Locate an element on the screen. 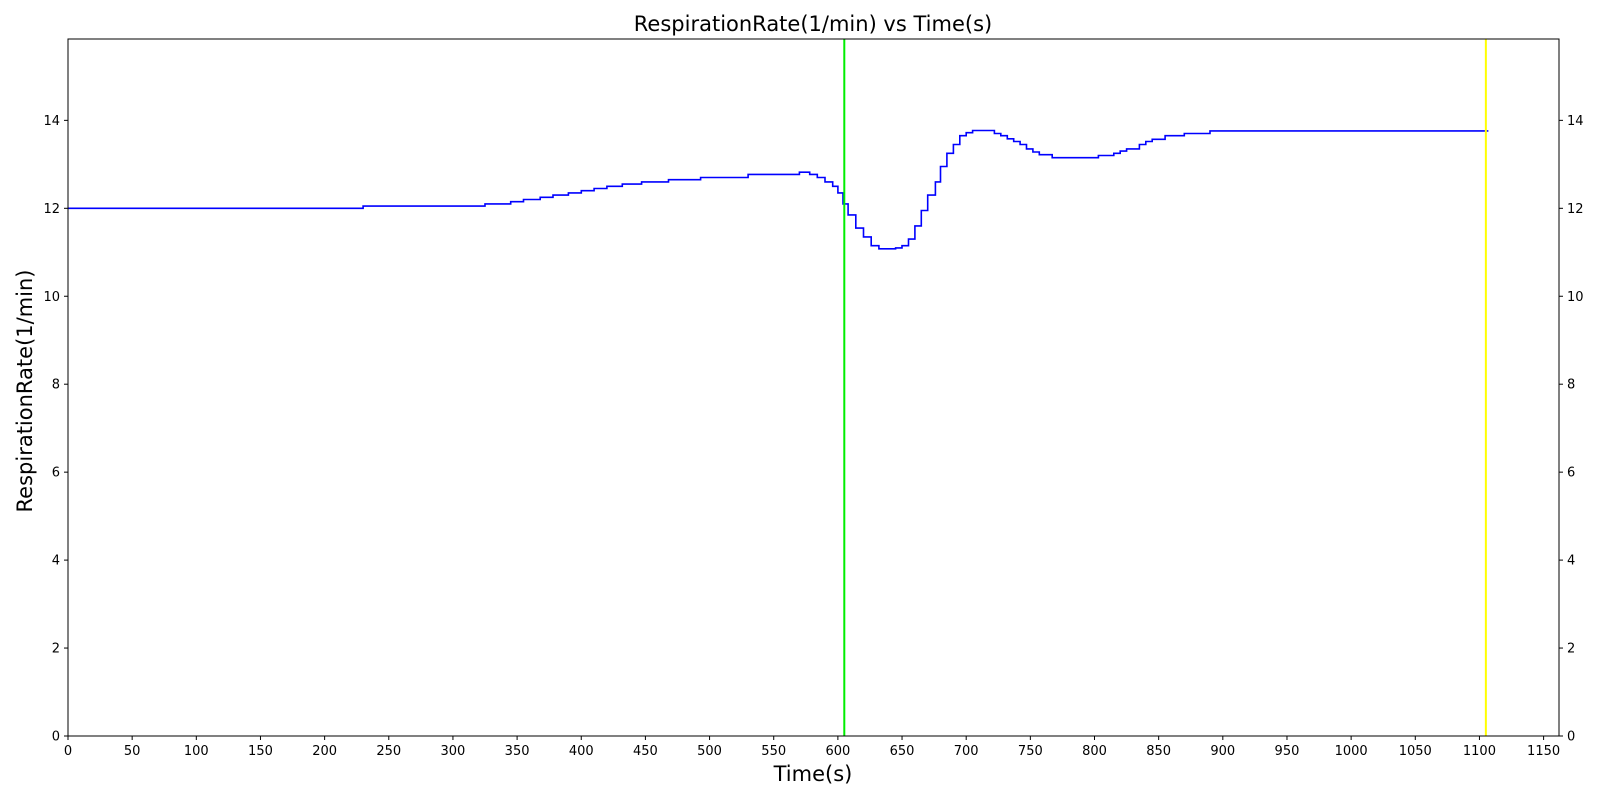 Image resolution: width=1600 pixels, height=800 pixels. y-tick-label-left: 4 is located at coordinates (56, 561).